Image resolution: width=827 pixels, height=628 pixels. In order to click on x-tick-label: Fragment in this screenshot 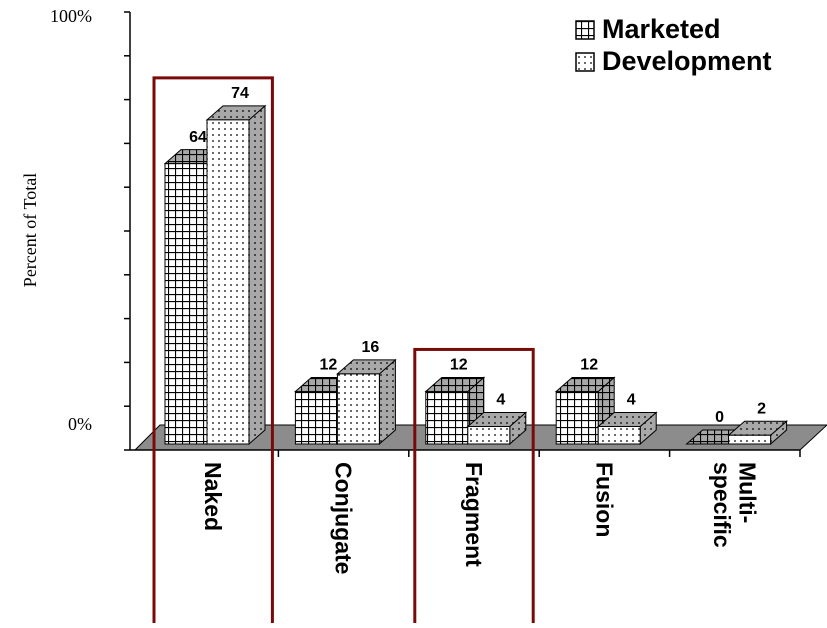, I will do `click(474, 514)`.